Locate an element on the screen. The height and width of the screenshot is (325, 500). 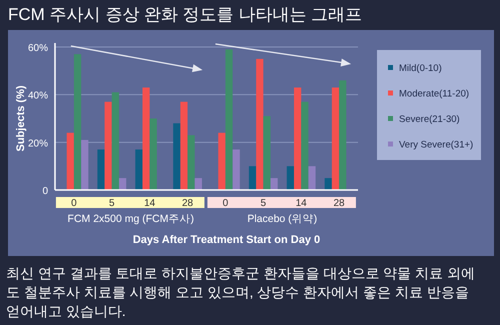
y-tick-label: 20% is located at coordinates (38, 144).